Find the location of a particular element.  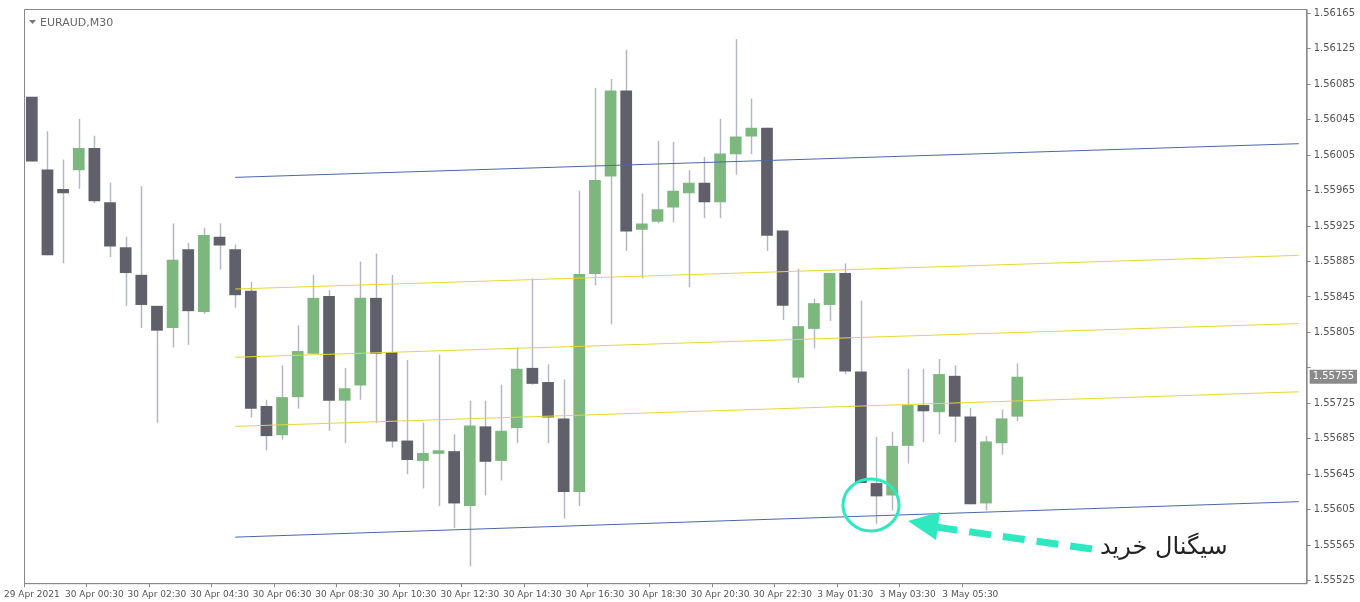

text: 1.55755 is located at coordinates (1333, 376).